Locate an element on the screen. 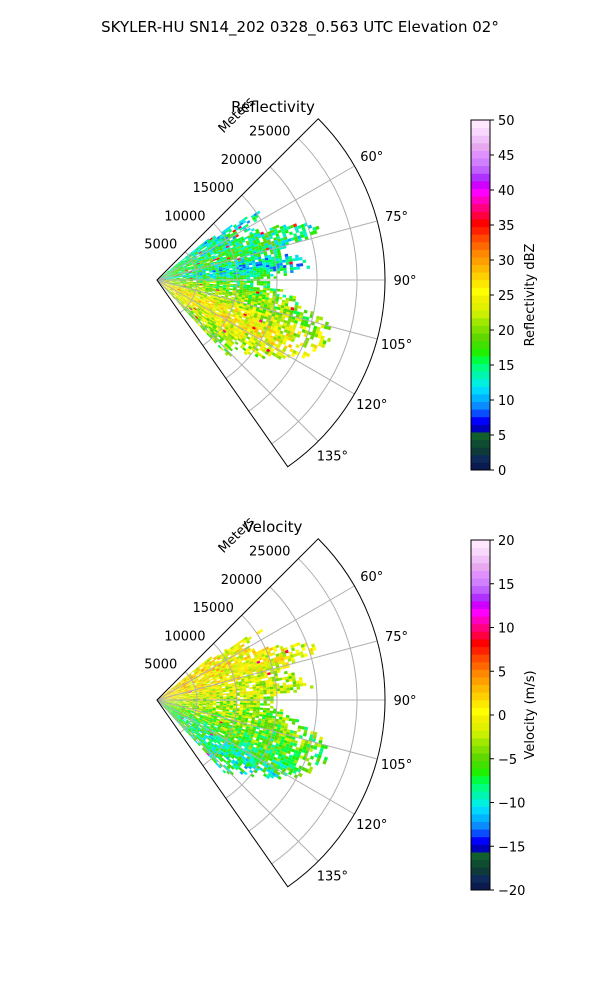 The image size is (600, 1000). panel-title: Reflectivity is located at coordinates (273, 107).